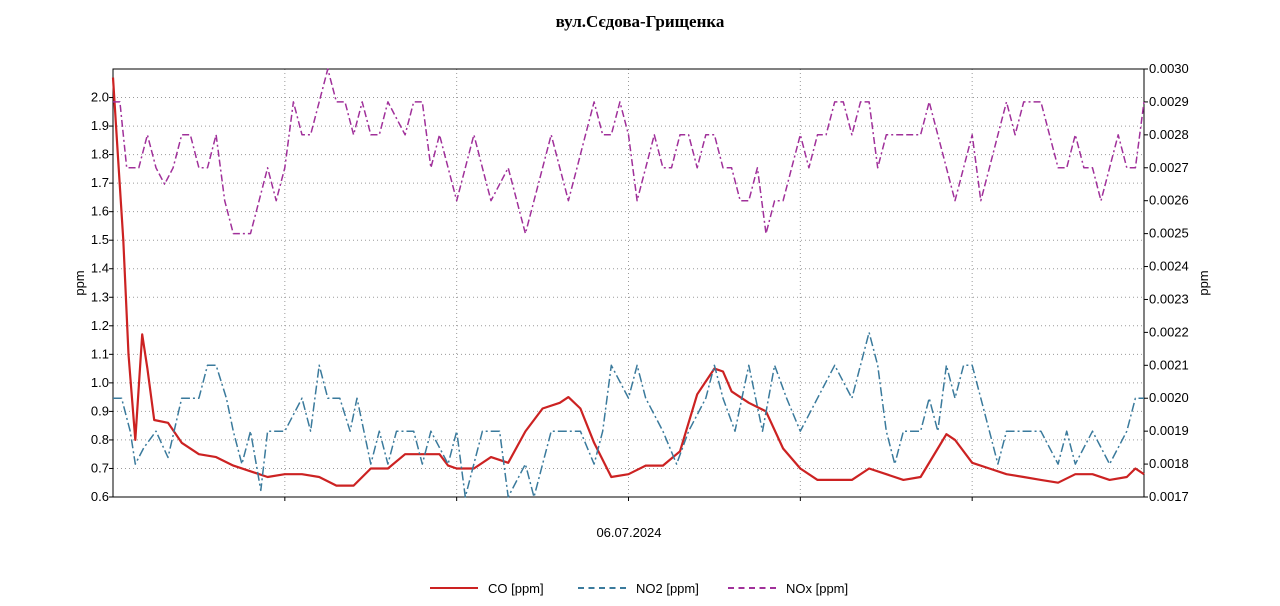 The height and width of the screenshot is (606, 1280). Describe the element at coordinates (1169, 331) in the screenshot. I see `right-y-tick-label: 0.0022` at that location.